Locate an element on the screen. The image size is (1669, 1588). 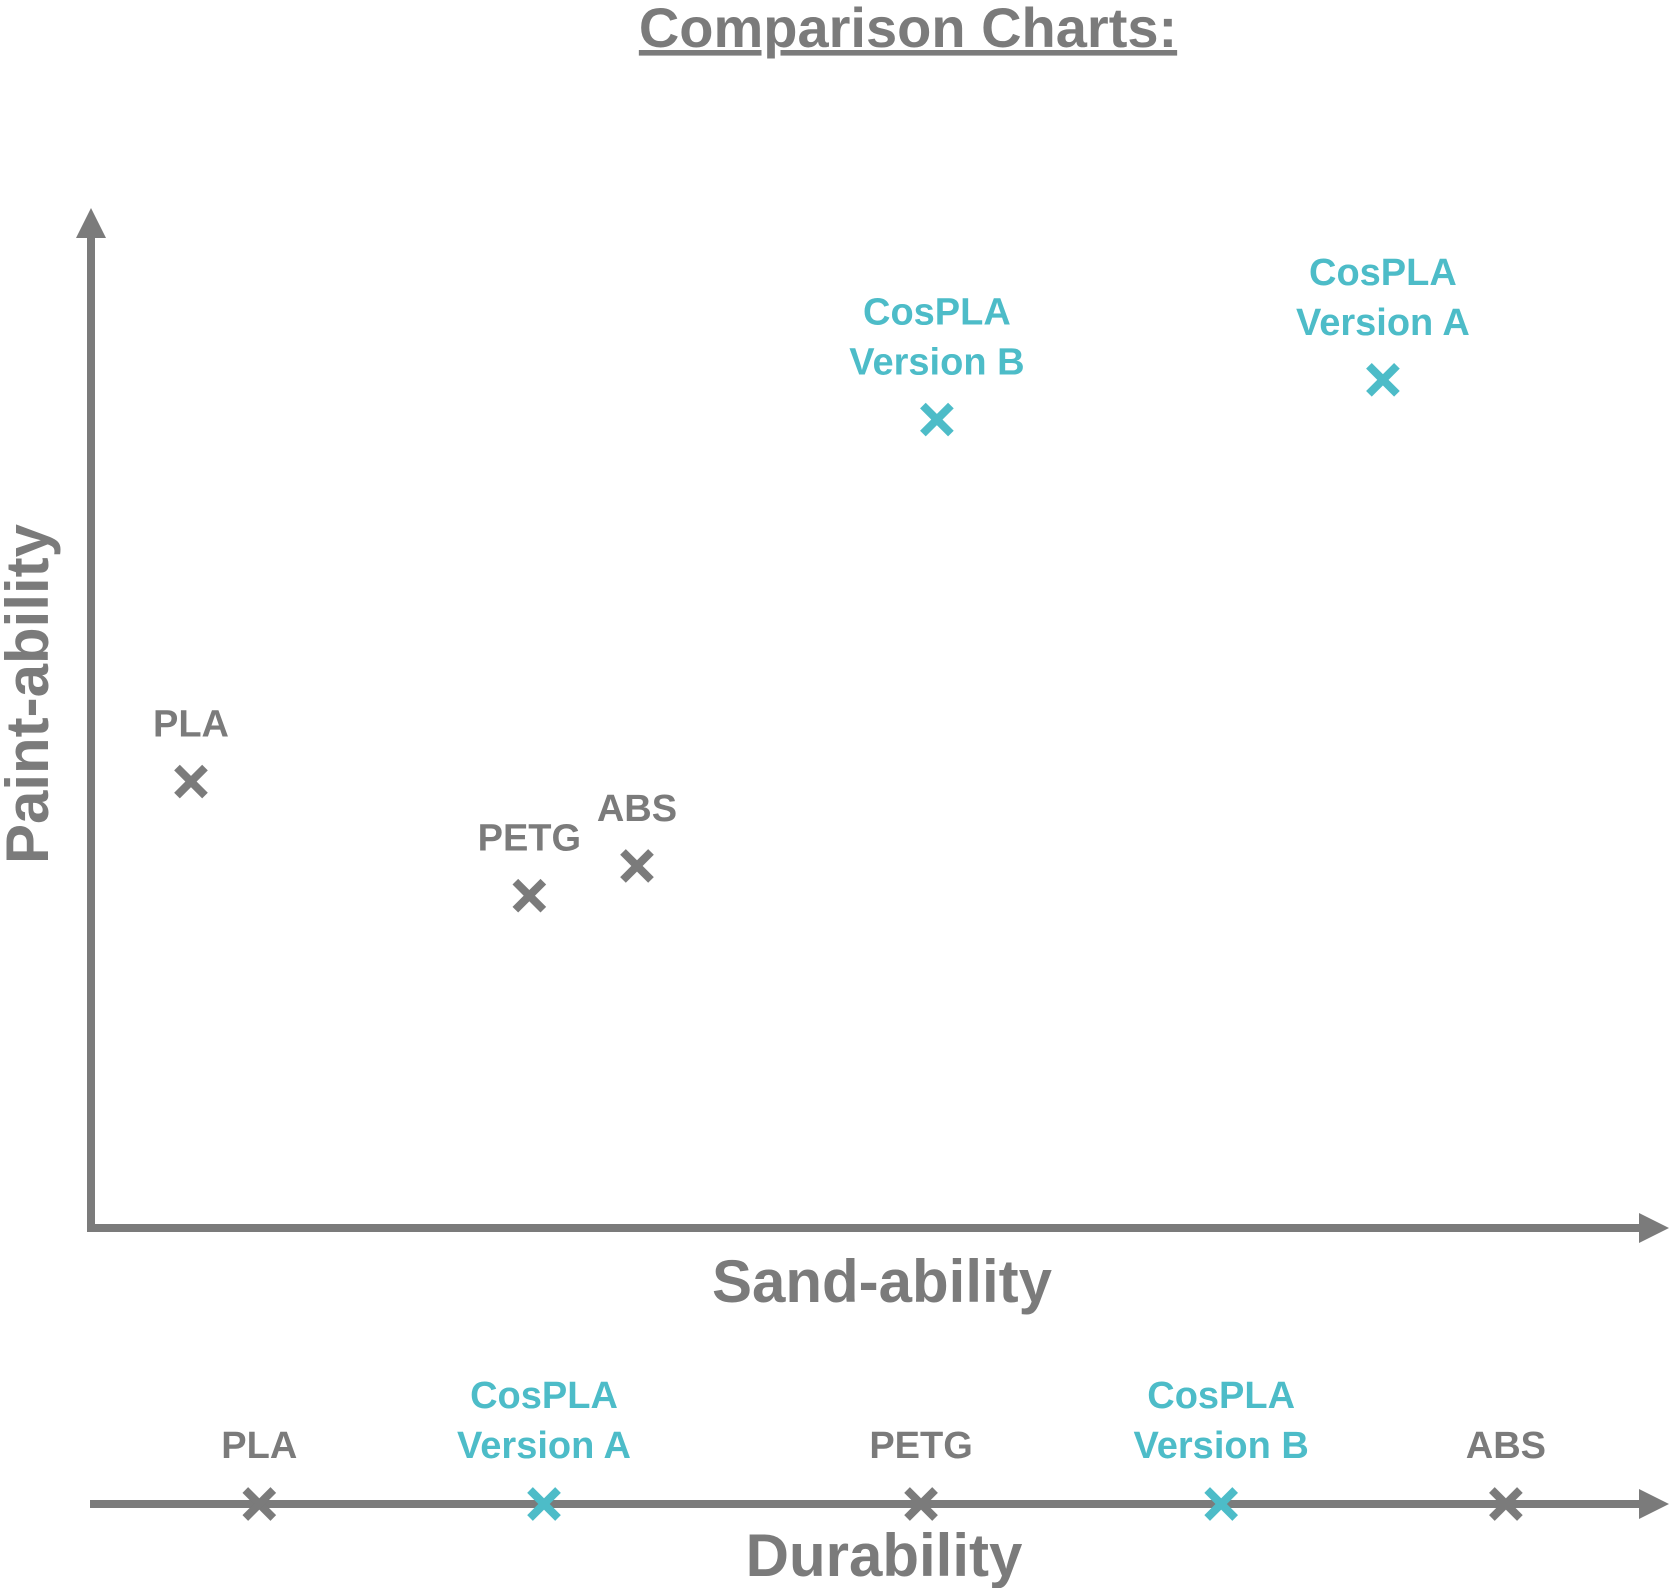
chart2-points: PLA CosPLA Version A PETG CosPLA Version B ABS is located at coordinates (883, 1448).